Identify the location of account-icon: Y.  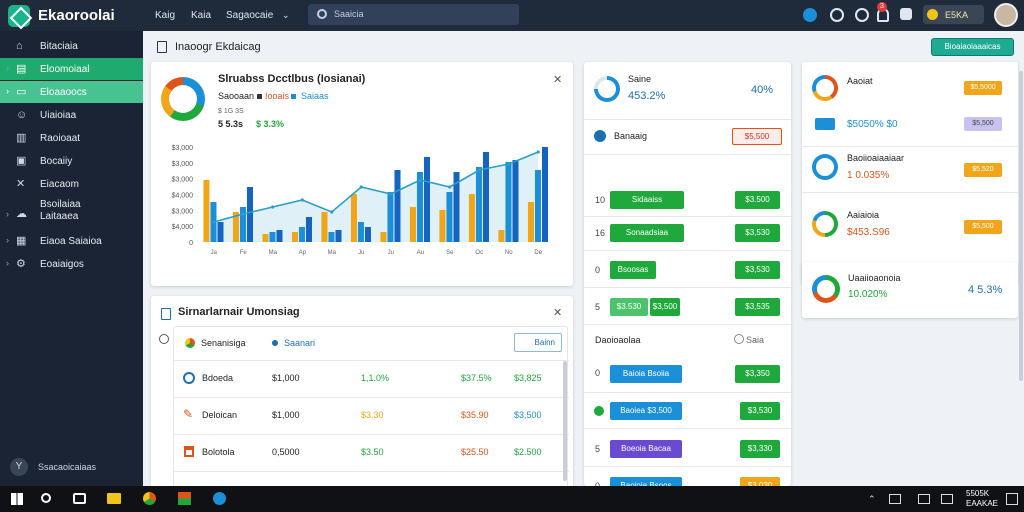
(19, 467).